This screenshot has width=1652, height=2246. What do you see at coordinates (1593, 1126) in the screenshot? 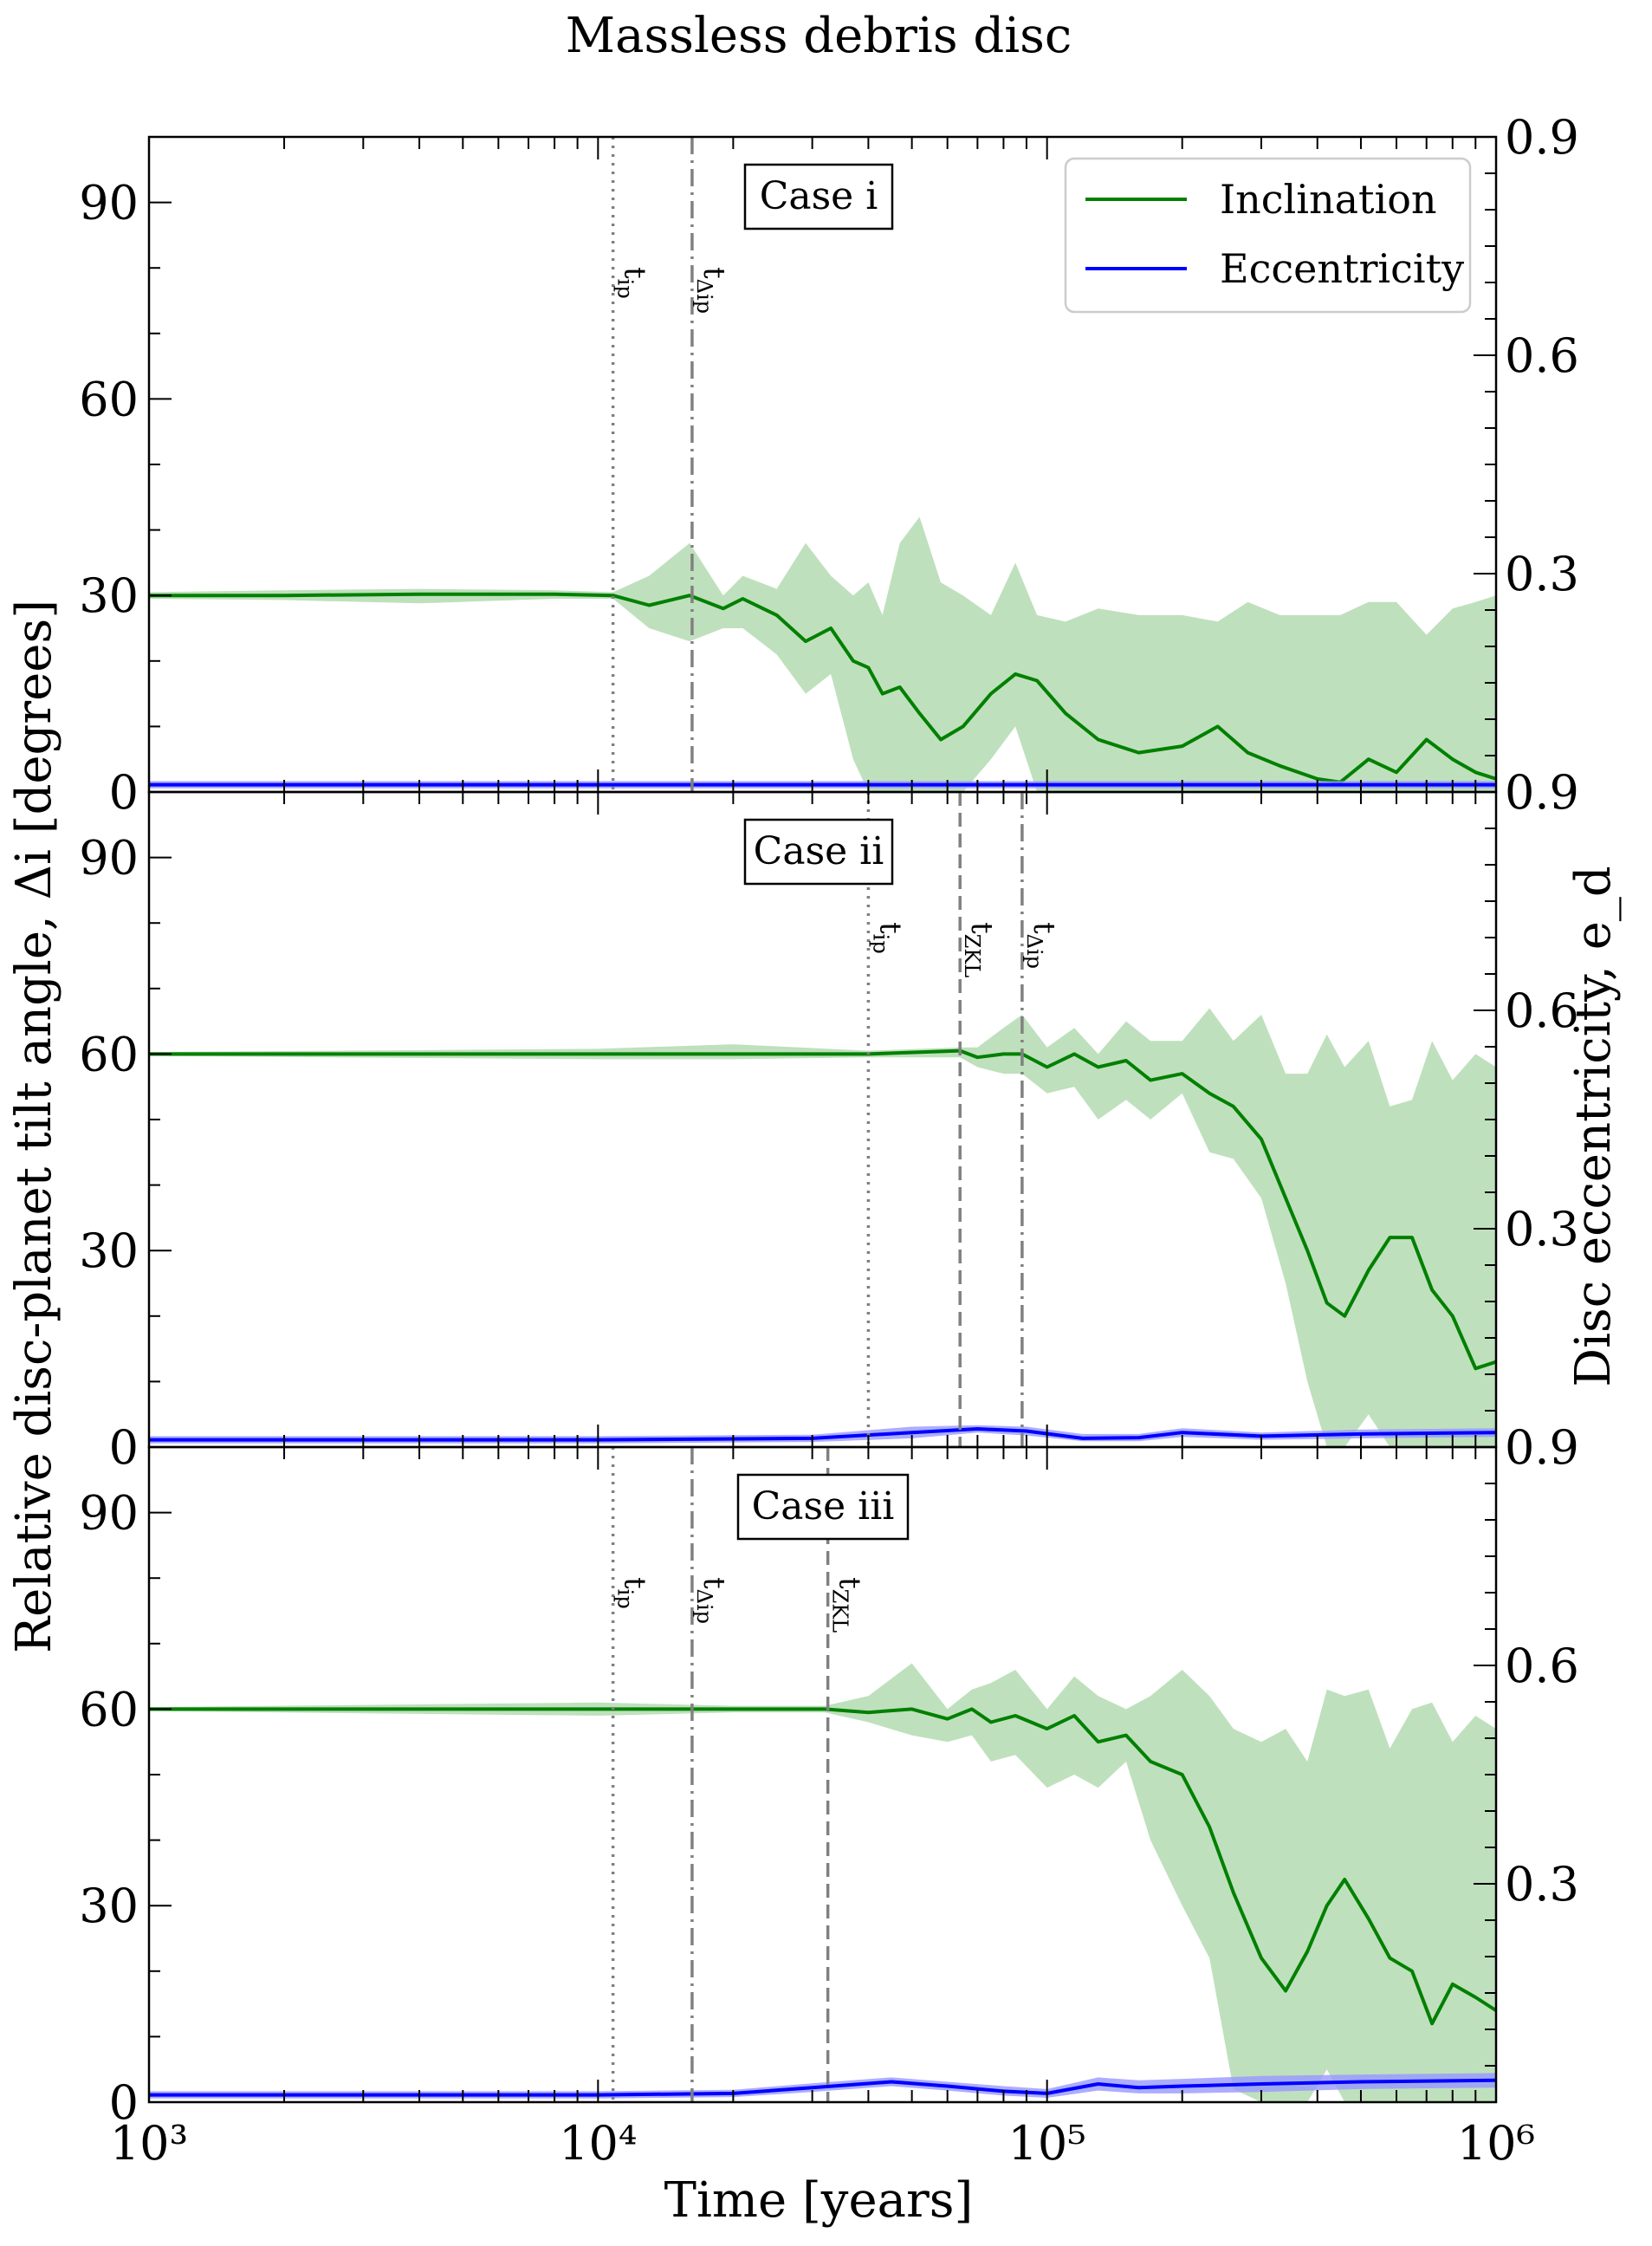
I see `right-axis-title: Disc eccentricity, e_d` at bounding box center [1593, 1126].